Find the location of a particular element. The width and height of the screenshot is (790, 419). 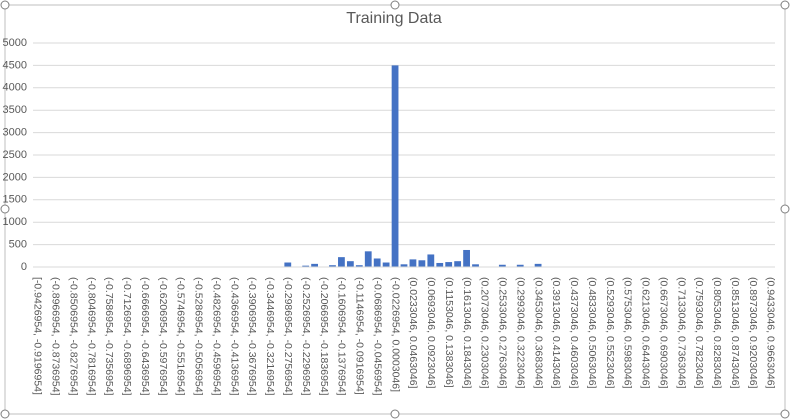

x-tick-label: (0.2993046, 0.3223046] is located at coordinates (520, 333).